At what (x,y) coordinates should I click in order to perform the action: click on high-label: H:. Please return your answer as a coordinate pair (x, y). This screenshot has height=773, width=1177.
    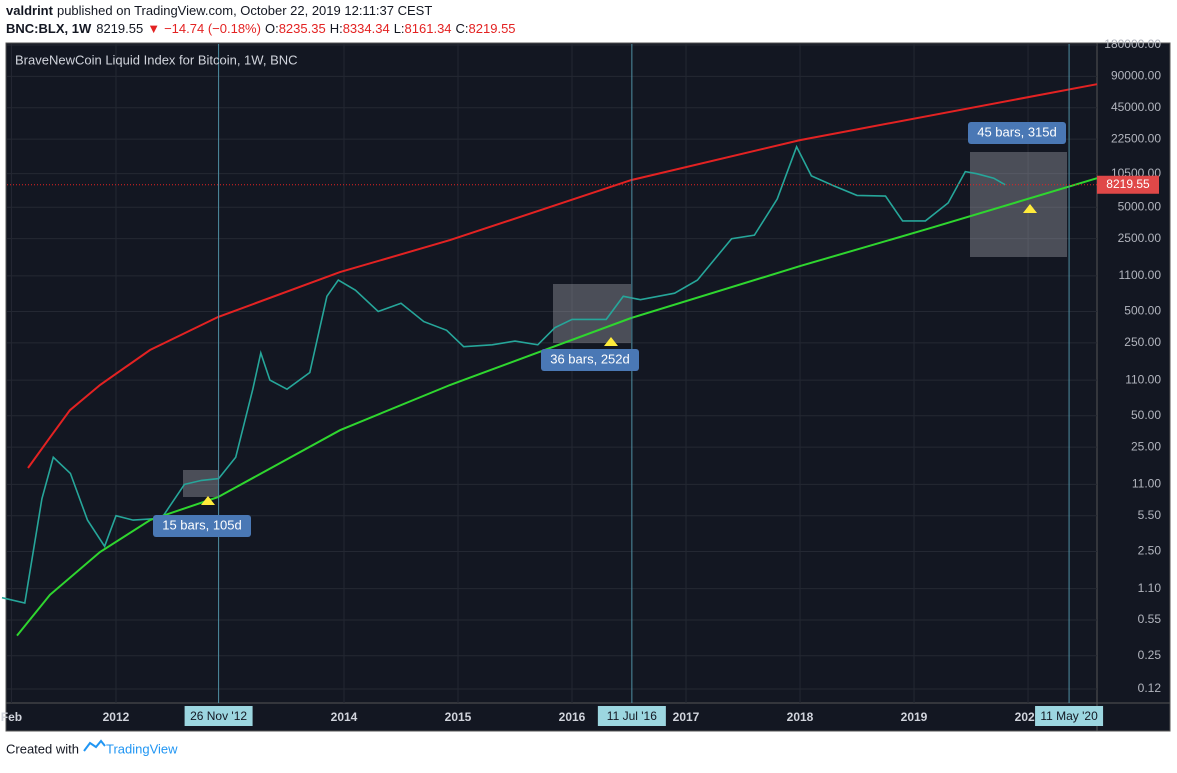
    Looking at the image, I should click on (336, 28).